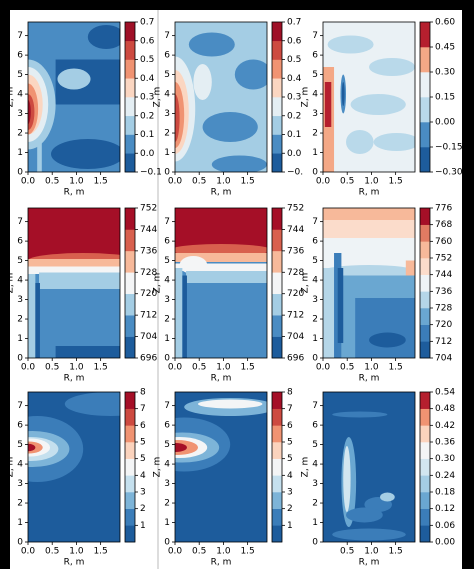  I want to click on colorbar-tick-label: 0.06, so click(445, 526).